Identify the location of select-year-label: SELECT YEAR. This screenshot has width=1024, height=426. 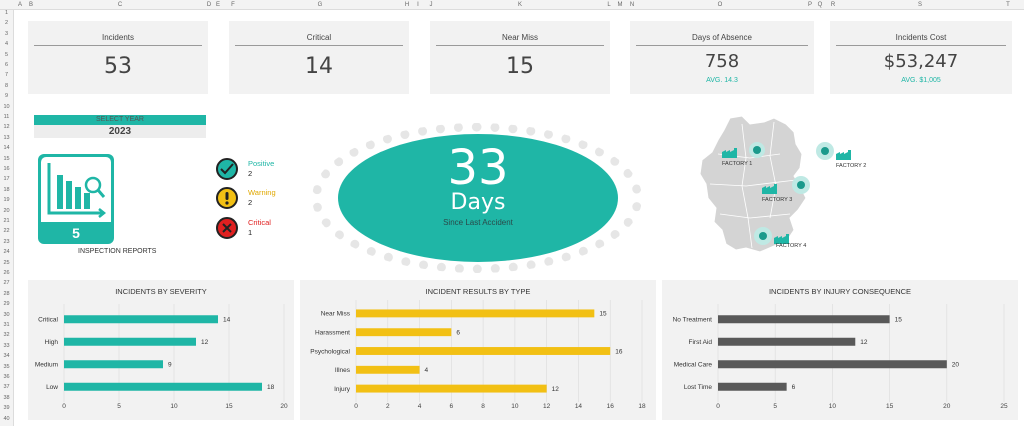
(120, 120).